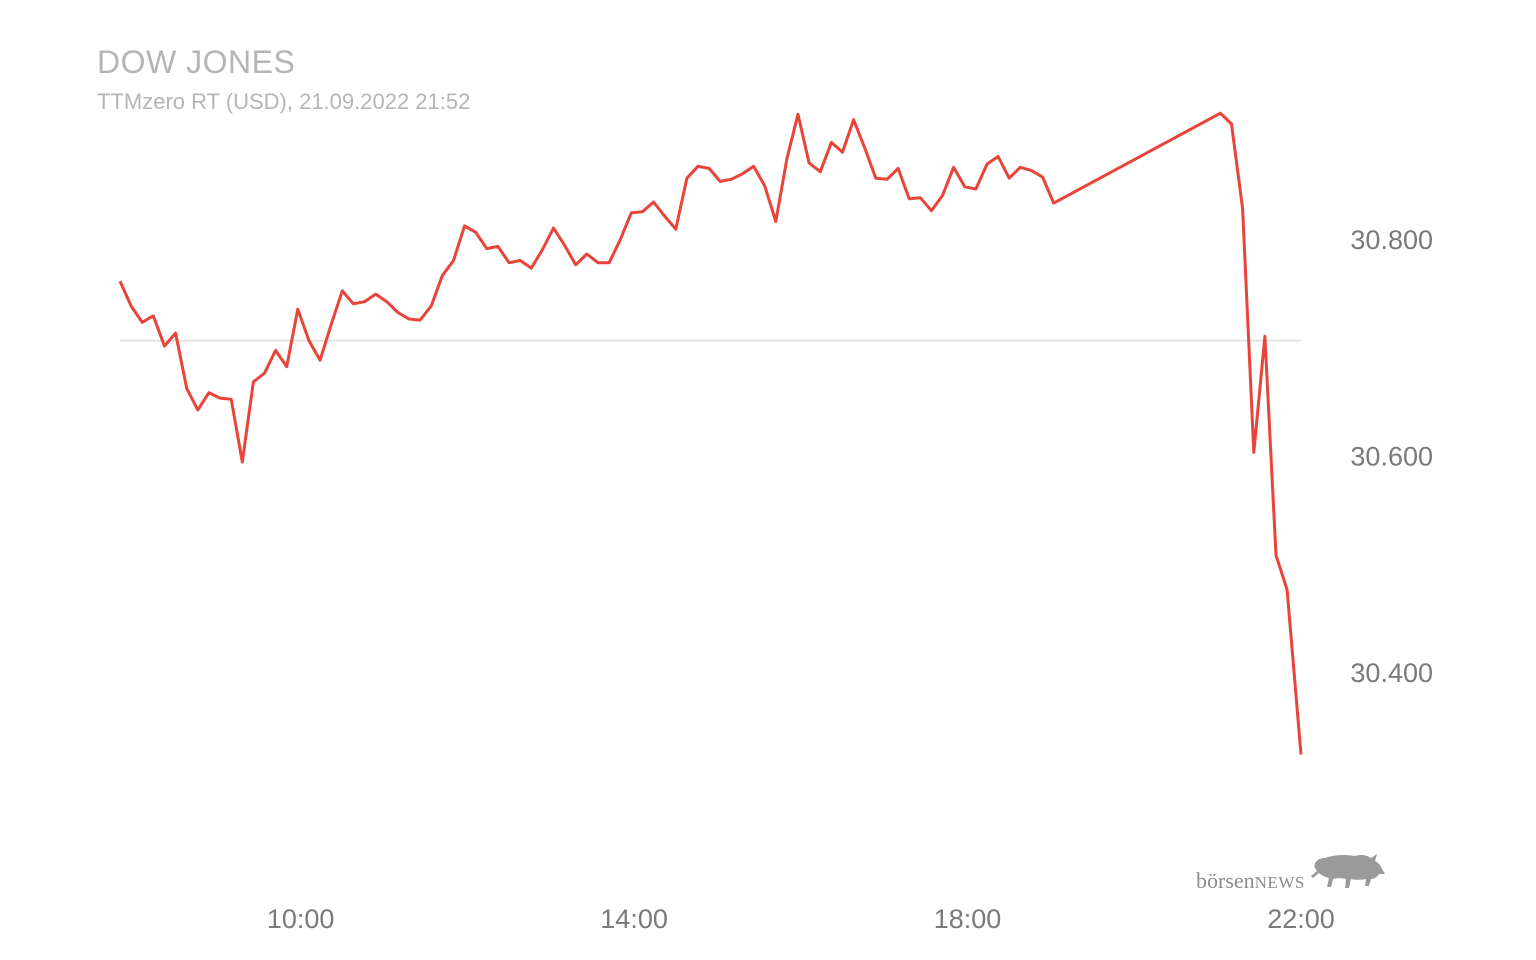 This screenshot has height=960, width=1536. I want to click on chart-subtitle: TTMzero RT (USD), 21.09.2022 21:52, so click(284, 101).